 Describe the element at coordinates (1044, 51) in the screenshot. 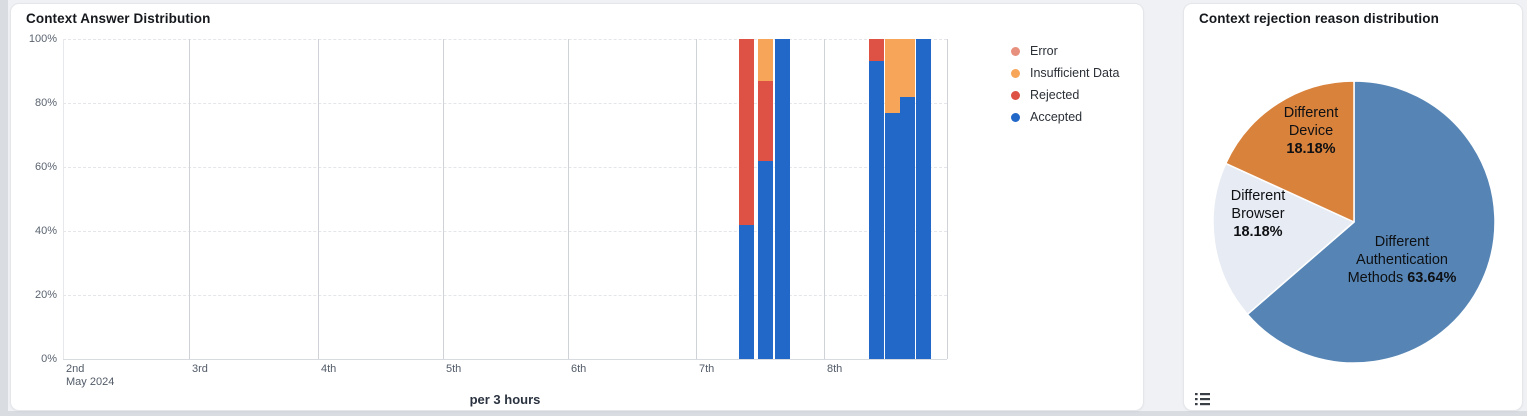

I see `legend-label: Error` at that location.